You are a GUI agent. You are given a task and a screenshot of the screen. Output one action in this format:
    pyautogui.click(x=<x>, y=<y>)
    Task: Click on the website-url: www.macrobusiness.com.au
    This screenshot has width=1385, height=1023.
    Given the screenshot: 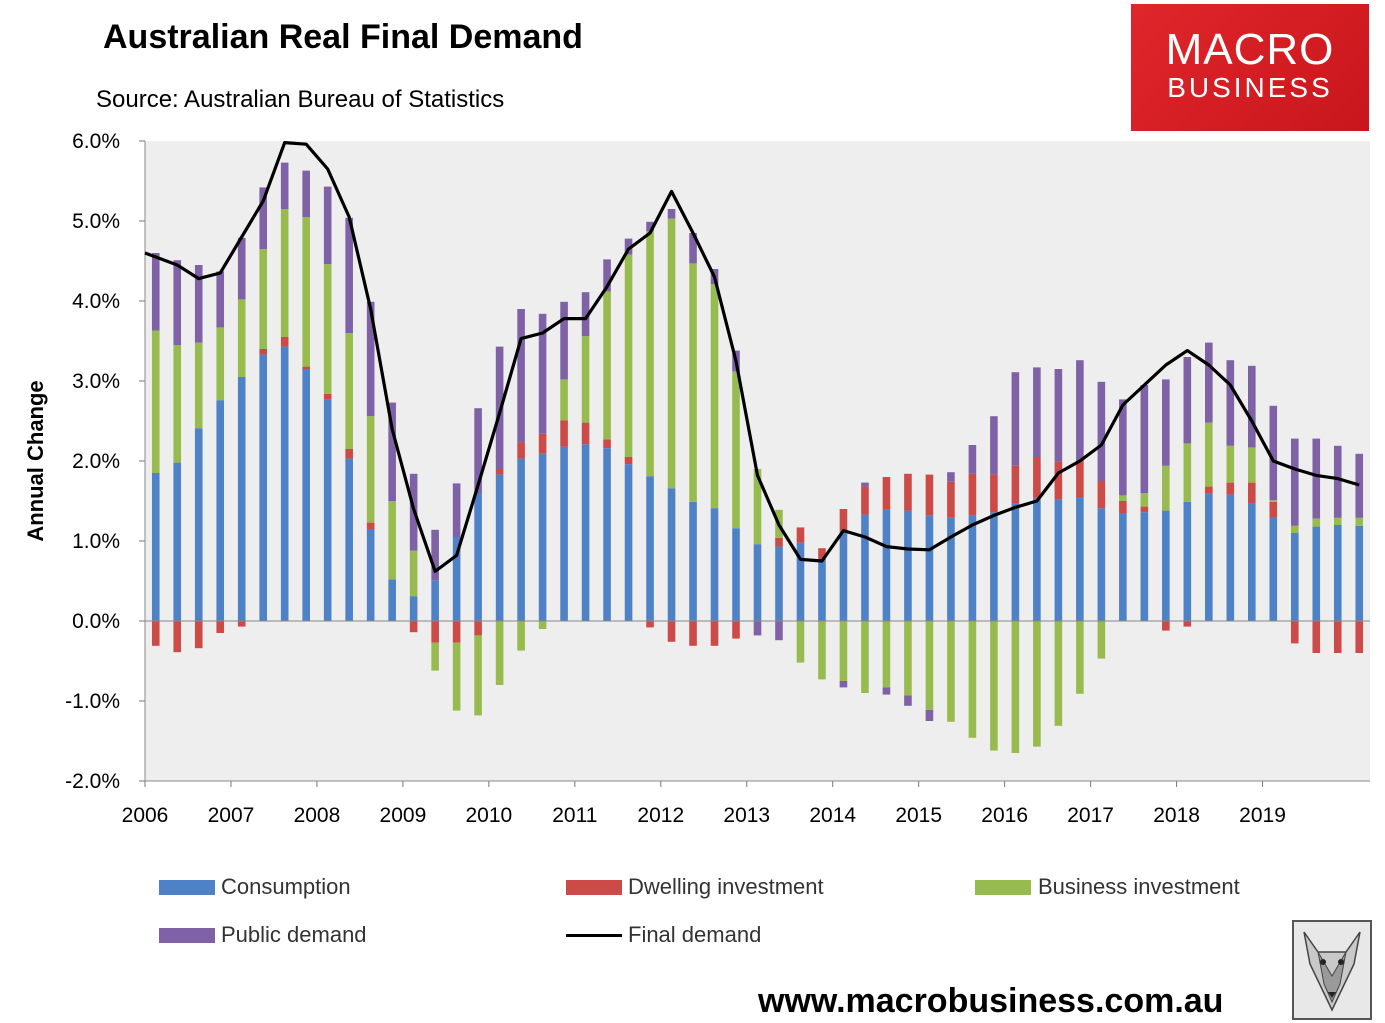 What is the action you would take?
    pyautogui.click(x=991, y=1001)
    